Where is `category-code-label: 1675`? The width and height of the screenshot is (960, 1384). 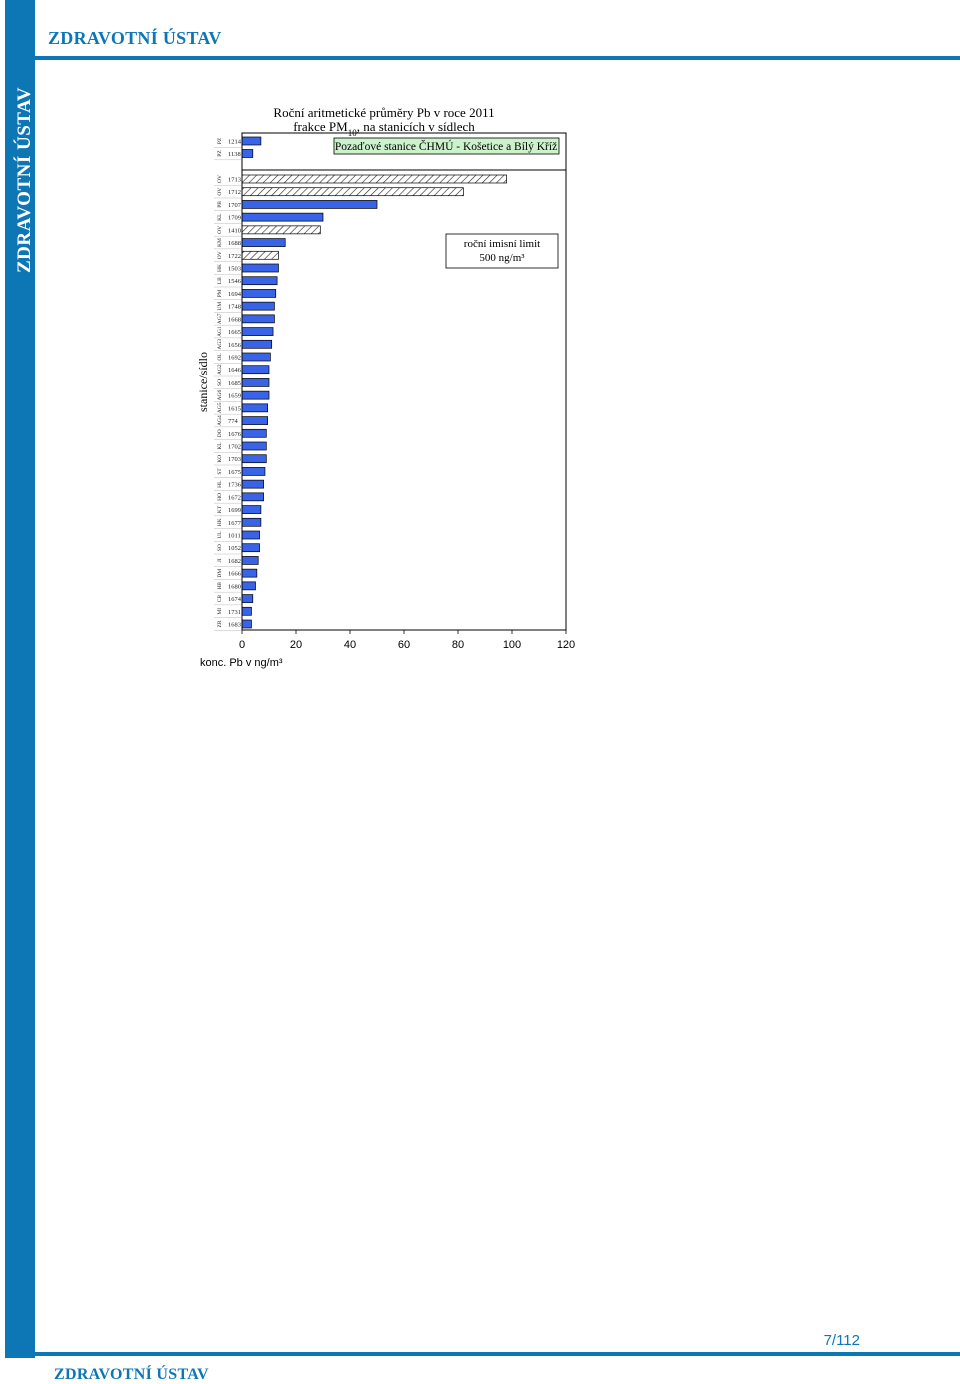
category-code-label: 1675 is located at coordinates (234, 472).